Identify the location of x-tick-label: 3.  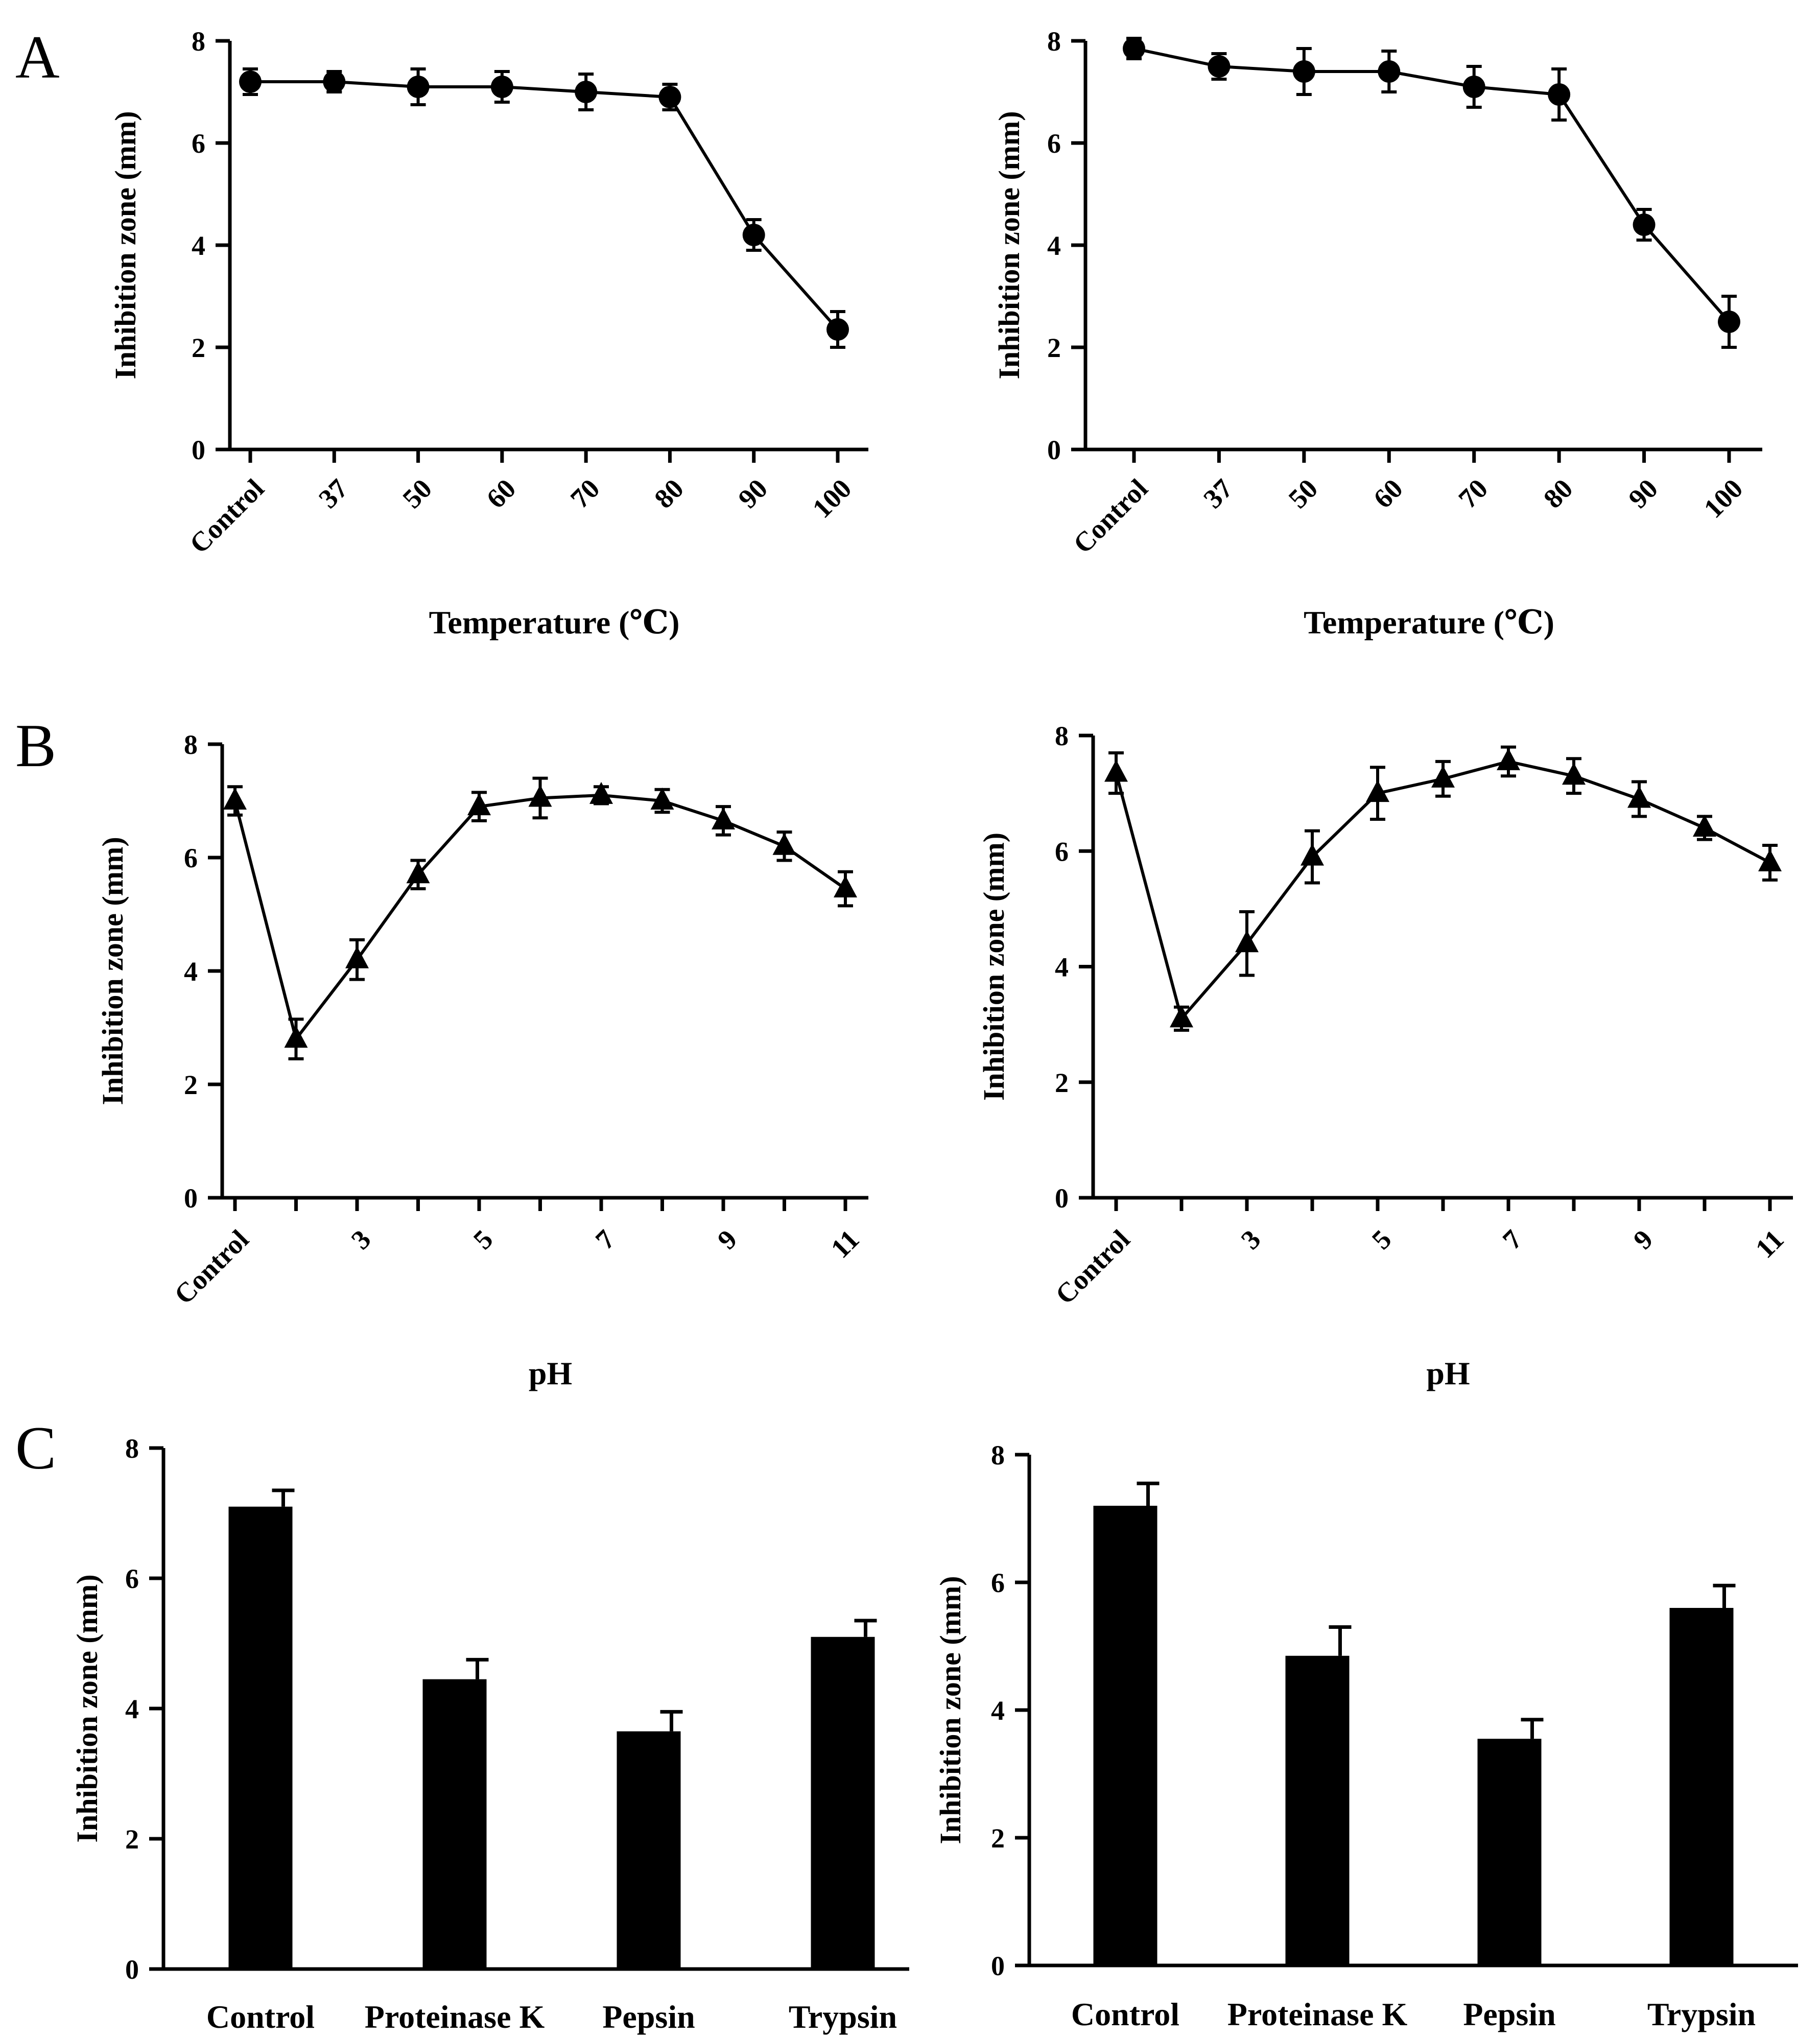
(361, 1239).